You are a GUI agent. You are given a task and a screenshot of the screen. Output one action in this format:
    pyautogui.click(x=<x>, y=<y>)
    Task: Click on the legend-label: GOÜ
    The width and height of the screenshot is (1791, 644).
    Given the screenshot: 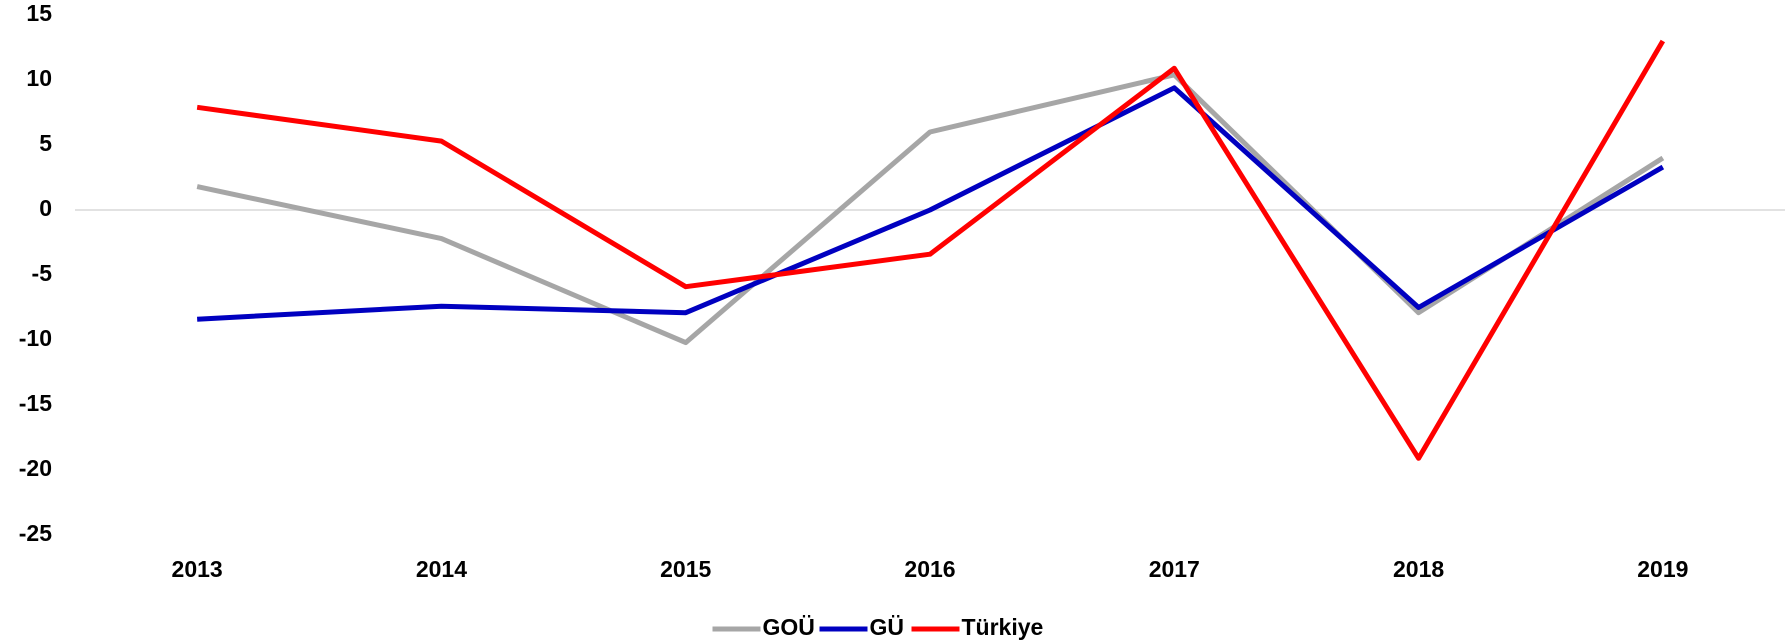 What is the action you would take?
    pyautogui.click(x=789, y=627)
    